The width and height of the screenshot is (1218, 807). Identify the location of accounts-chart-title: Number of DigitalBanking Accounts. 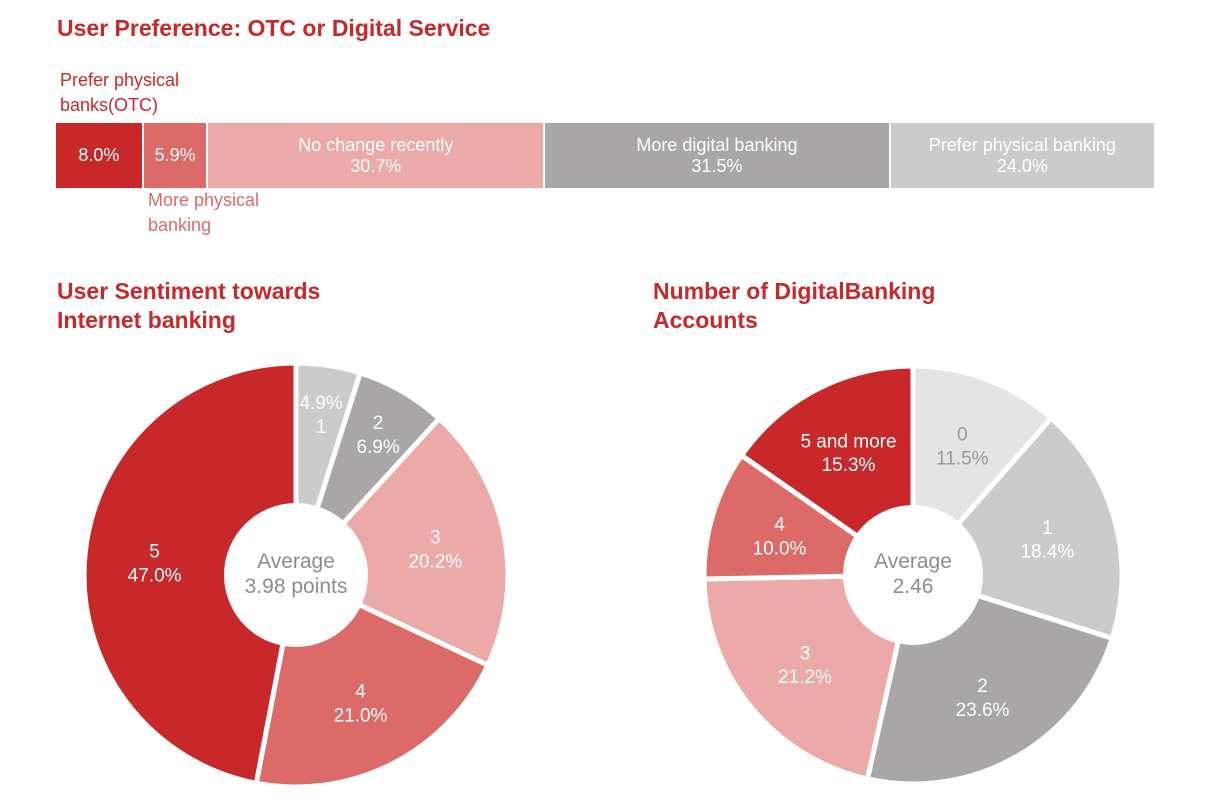
(794, 305).